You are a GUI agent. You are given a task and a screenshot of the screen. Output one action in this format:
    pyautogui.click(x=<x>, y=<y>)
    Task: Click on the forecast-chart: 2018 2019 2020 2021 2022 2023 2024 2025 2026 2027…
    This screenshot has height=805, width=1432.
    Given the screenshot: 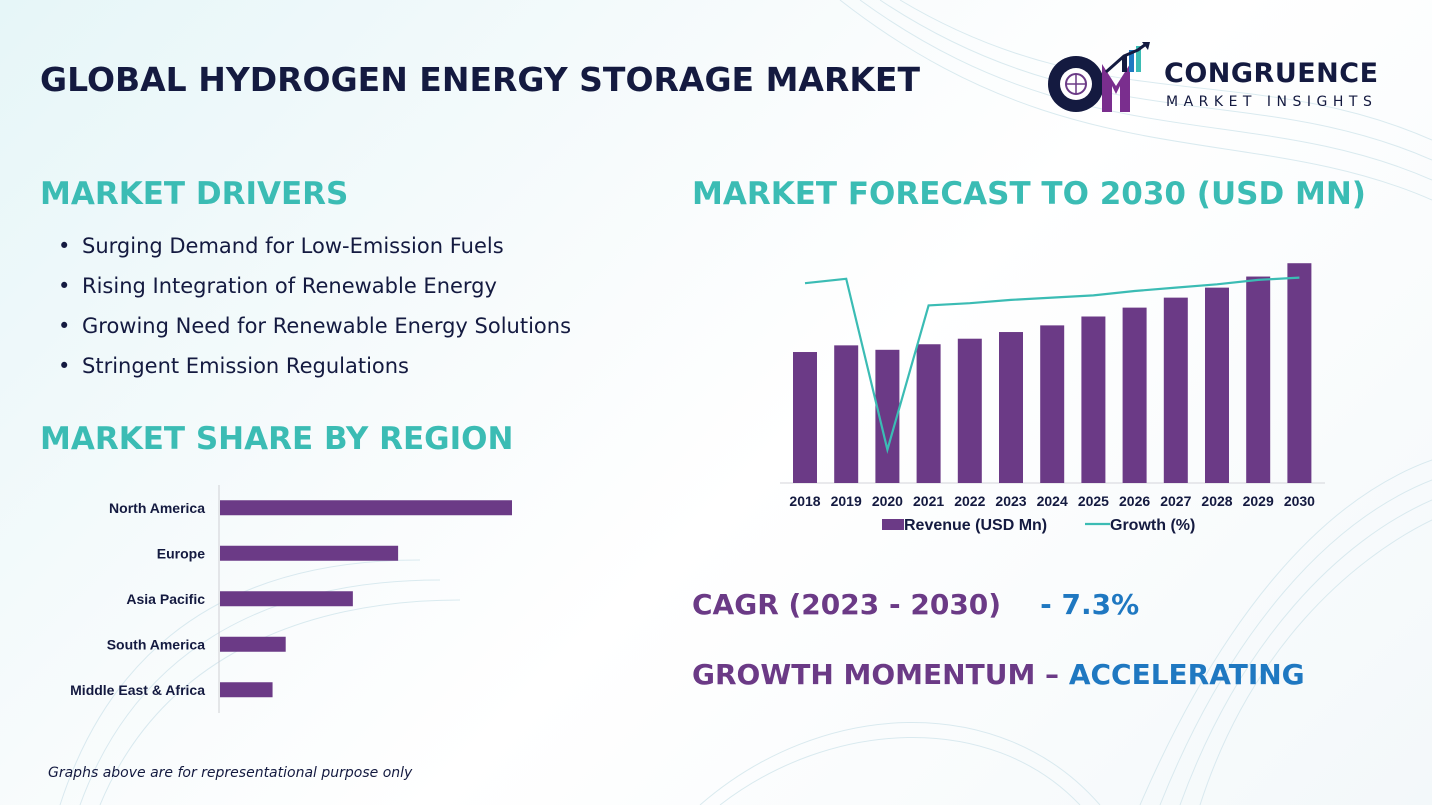 What is the action you would take?
    pyautogui.click(x=1052, y=398)
    